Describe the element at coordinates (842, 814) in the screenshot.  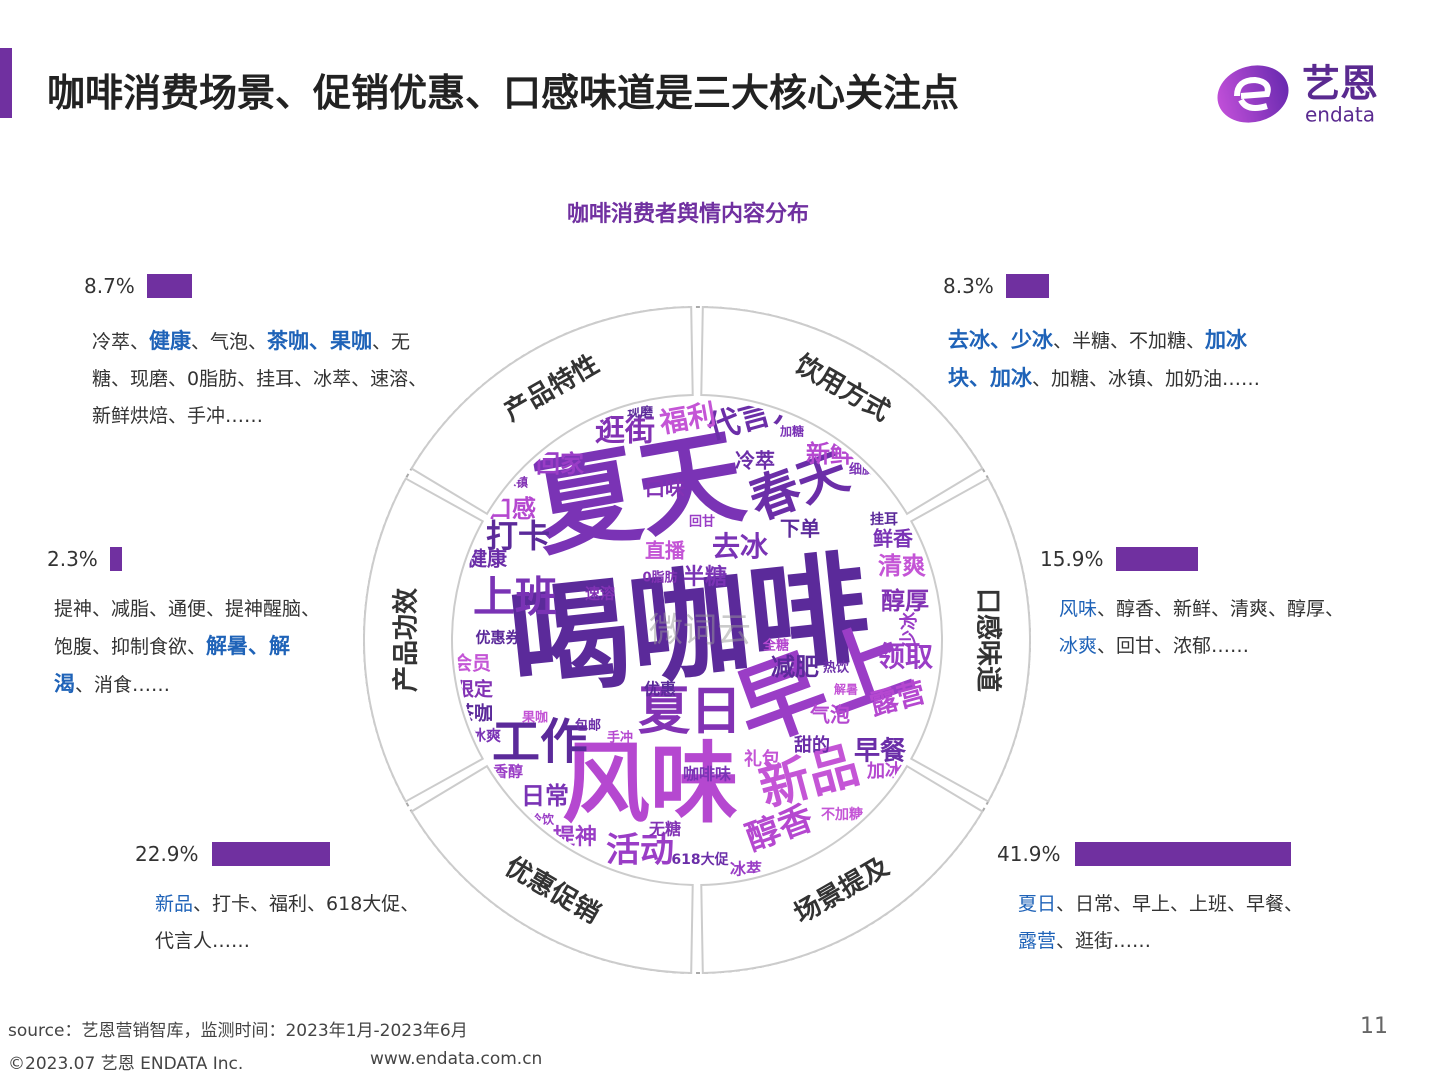
I see `cloud-word: 不加糖` at that location.